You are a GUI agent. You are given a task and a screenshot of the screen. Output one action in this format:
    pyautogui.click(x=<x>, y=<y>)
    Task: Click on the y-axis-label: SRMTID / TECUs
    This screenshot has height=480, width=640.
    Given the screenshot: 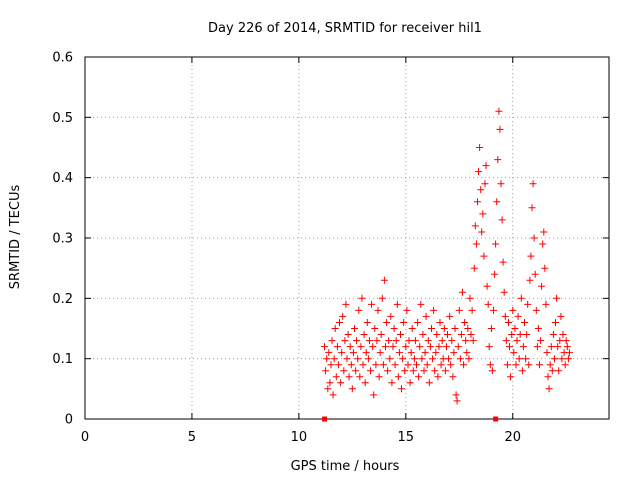 What is the action you would take?
    pyautogui.click(x=15, y=237)
    